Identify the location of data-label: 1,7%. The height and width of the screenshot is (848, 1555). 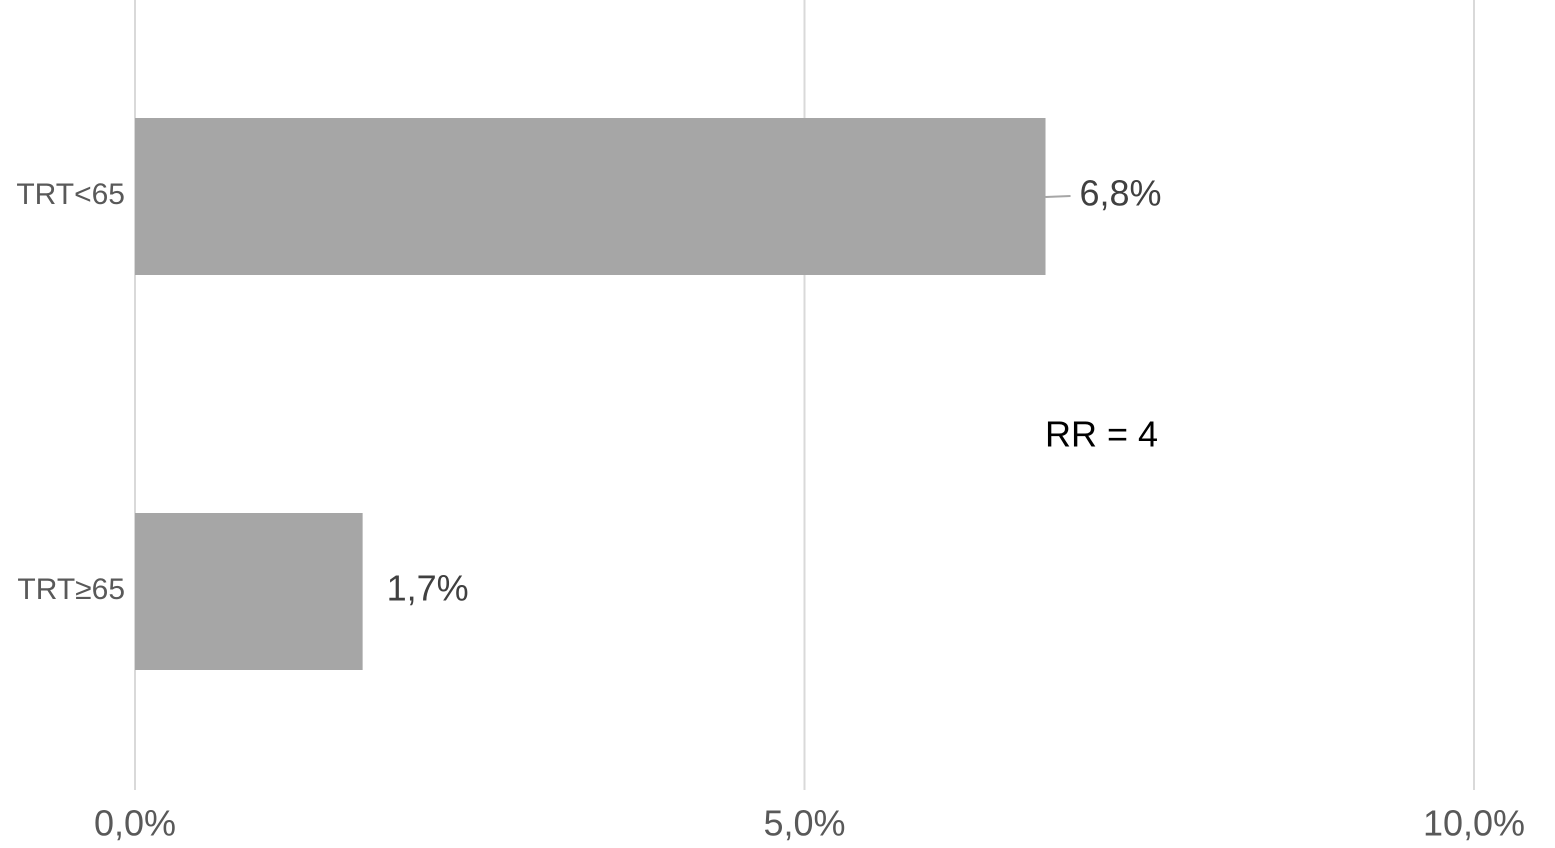
(428, 588).